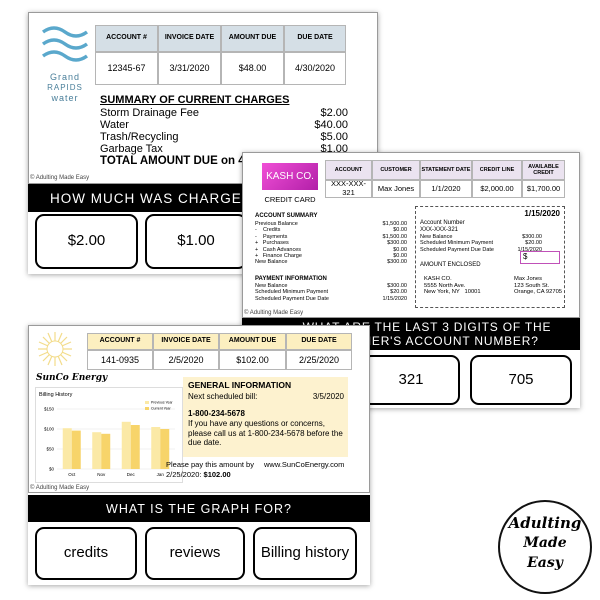  Describe the element at coordinates (543, 189) in the screenshot. I see `table-cell: $1,700.00` at that location.